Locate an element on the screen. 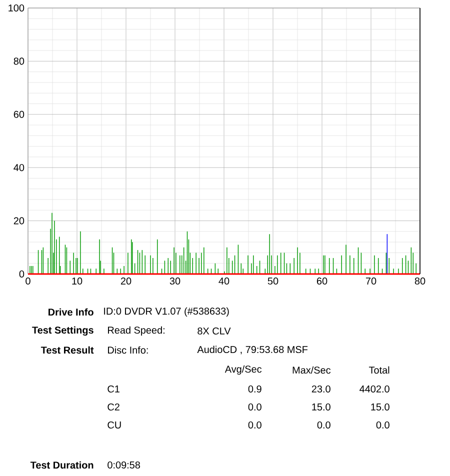  text: C2 is located at coordinates (114, 407).